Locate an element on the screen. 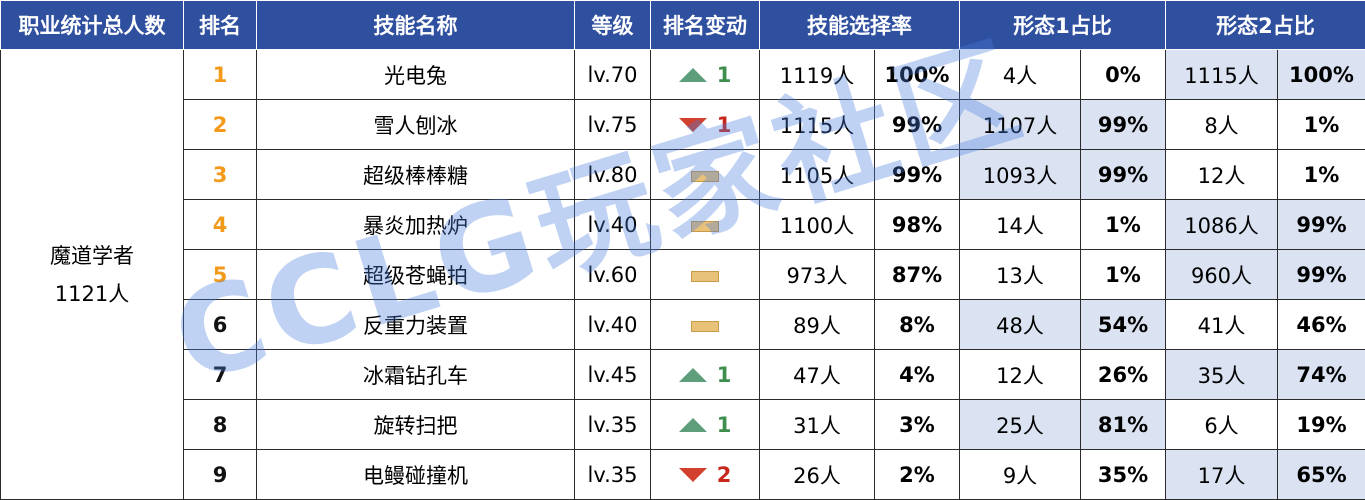  selection-count: 26人 is located at coordinates (817, 474).